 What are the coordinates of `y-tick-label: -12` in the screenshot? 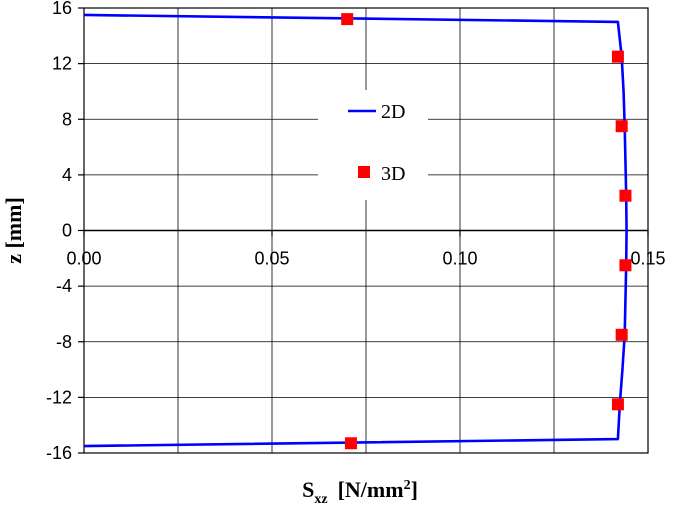 It's located at (59, 397).